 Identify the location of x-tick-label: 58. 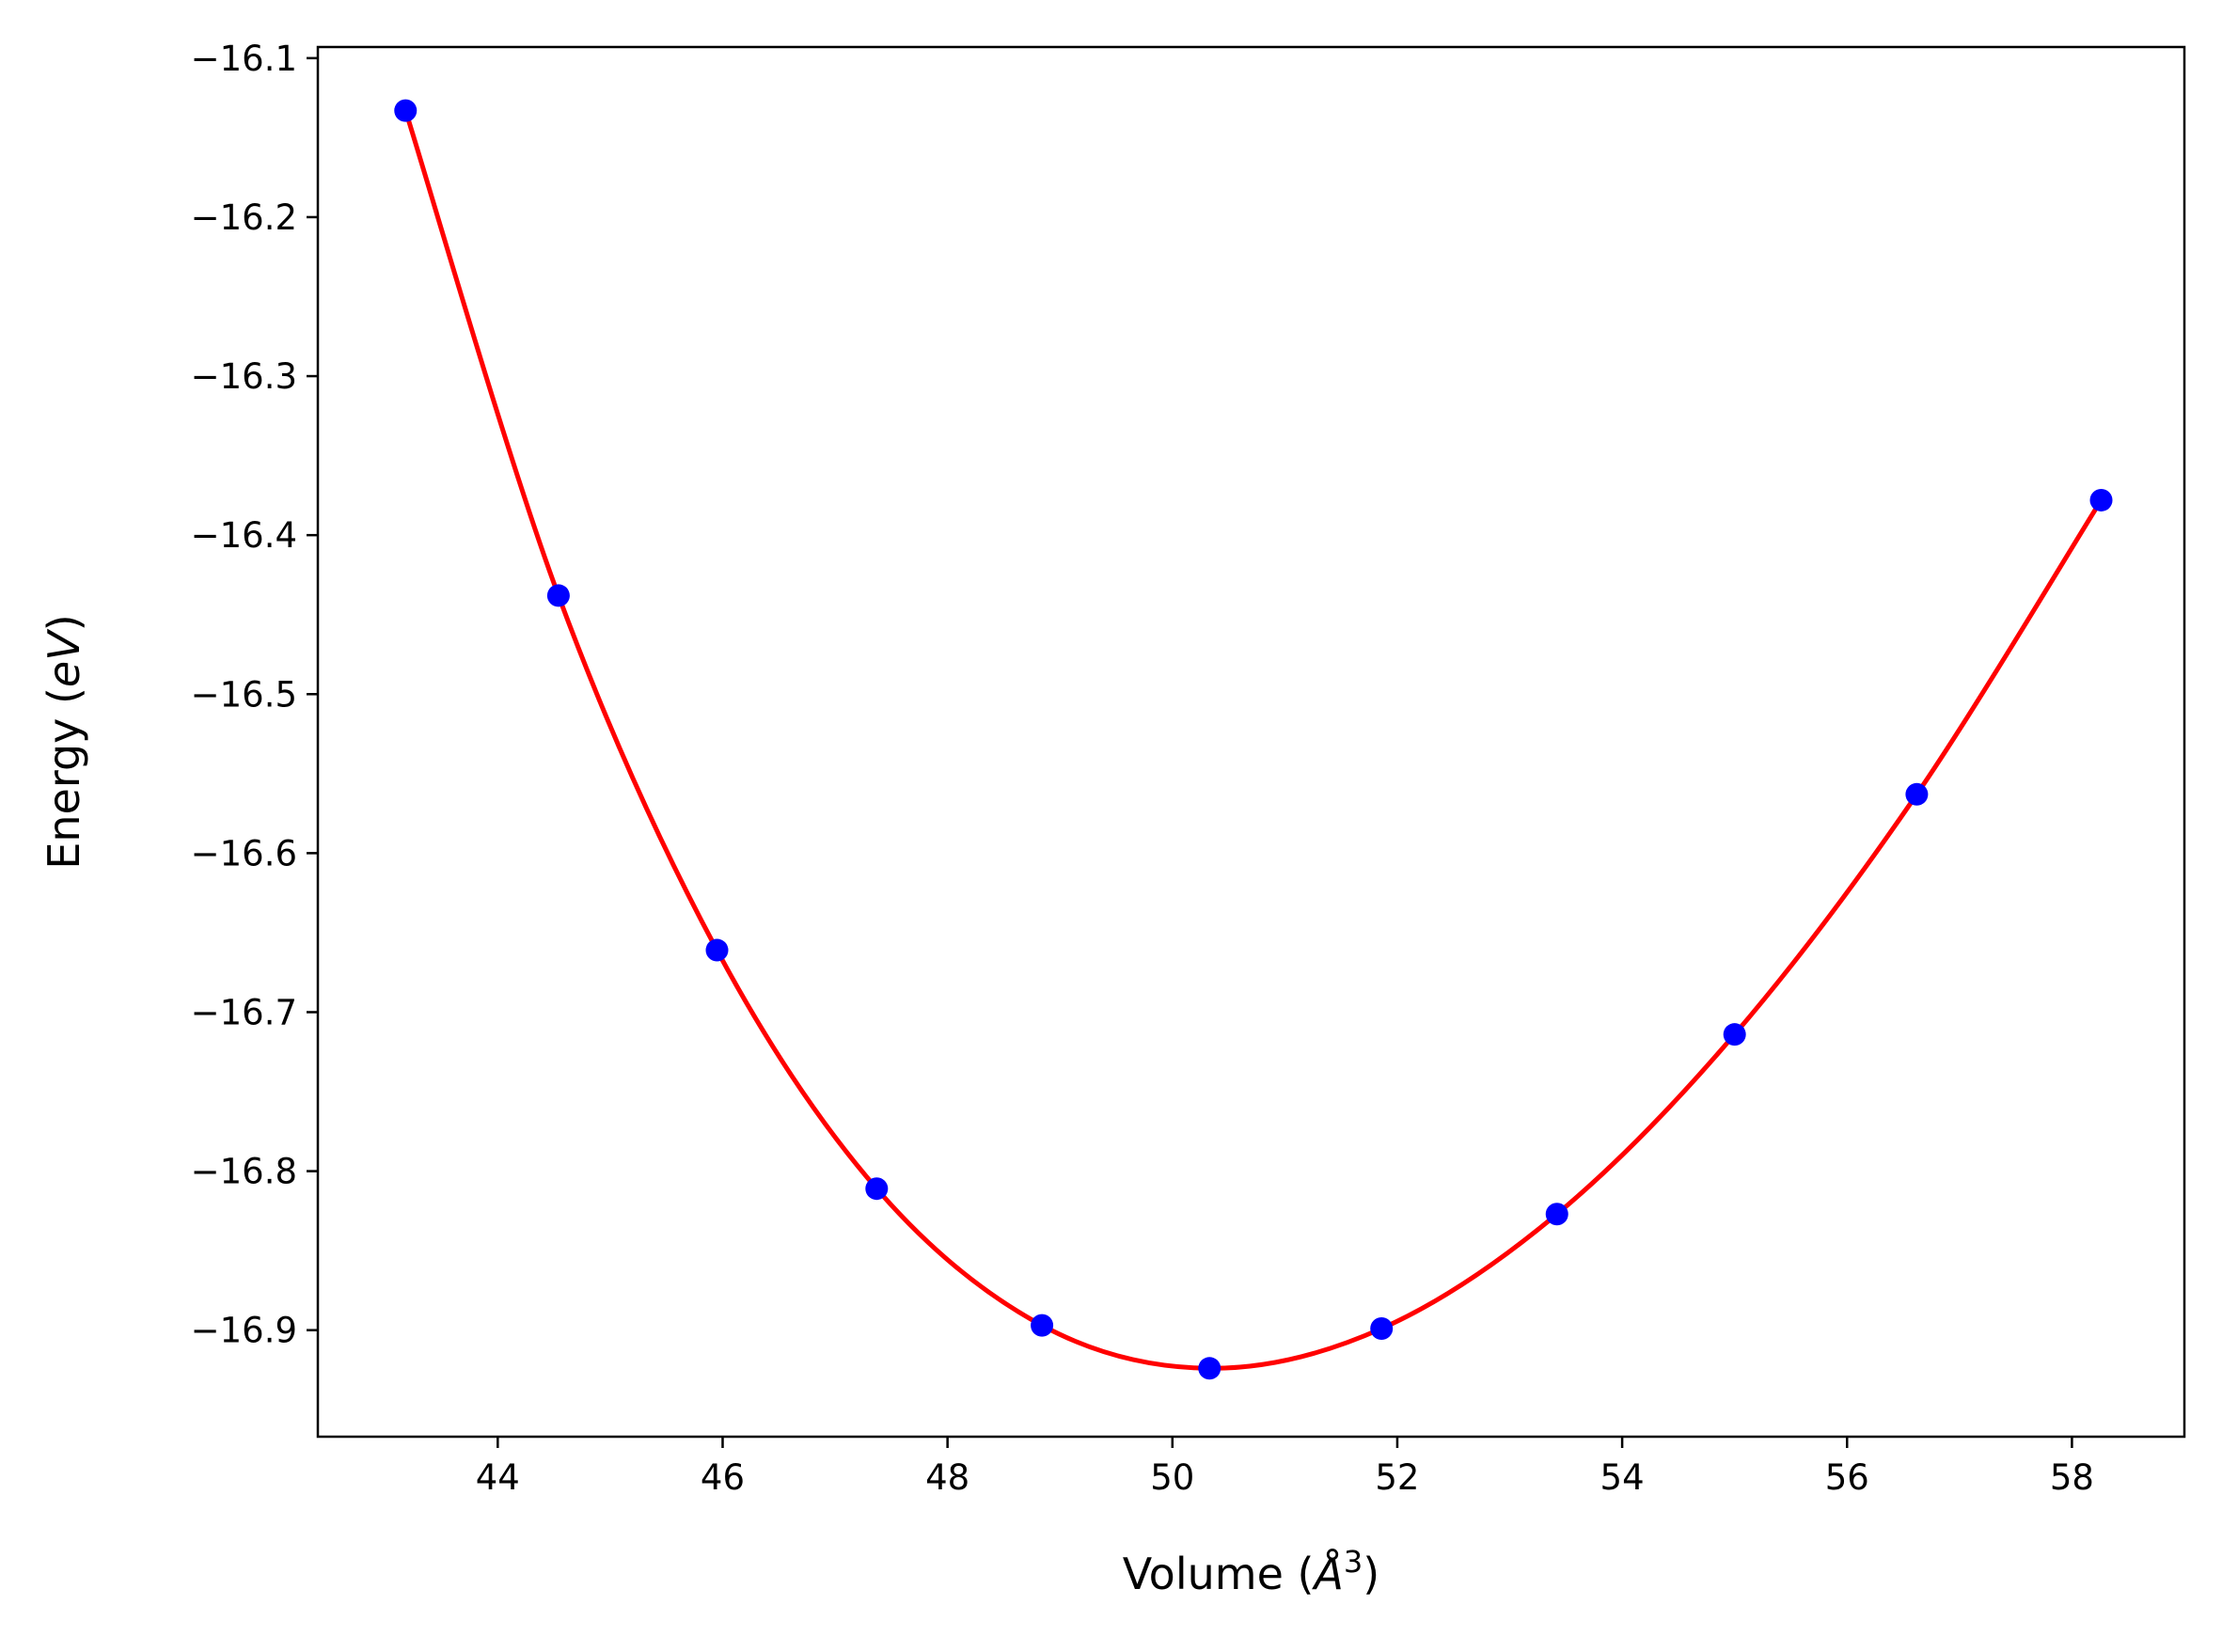
(2072, 1478).